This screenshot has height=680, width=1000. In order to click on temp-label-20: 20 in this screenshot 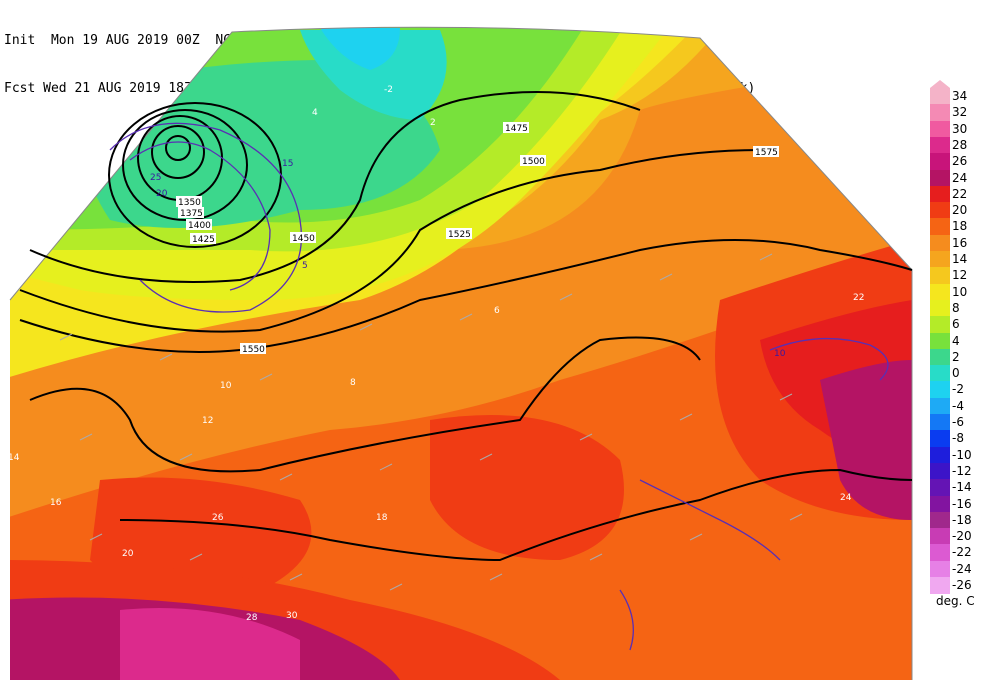, I will do `click(128, 554)`.